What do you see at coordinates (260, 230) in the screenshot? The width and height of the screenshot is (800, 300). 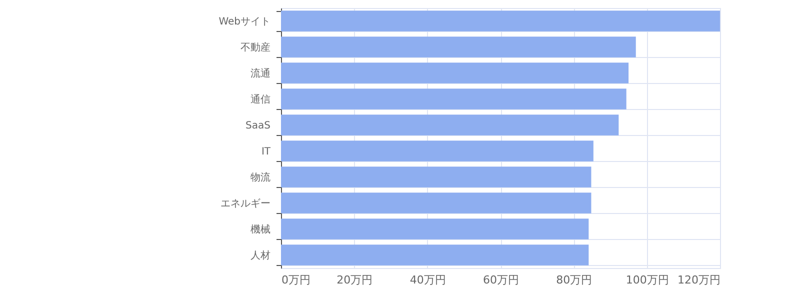 I see `y-tick-label: 機械` at bounding box center [260, 230].